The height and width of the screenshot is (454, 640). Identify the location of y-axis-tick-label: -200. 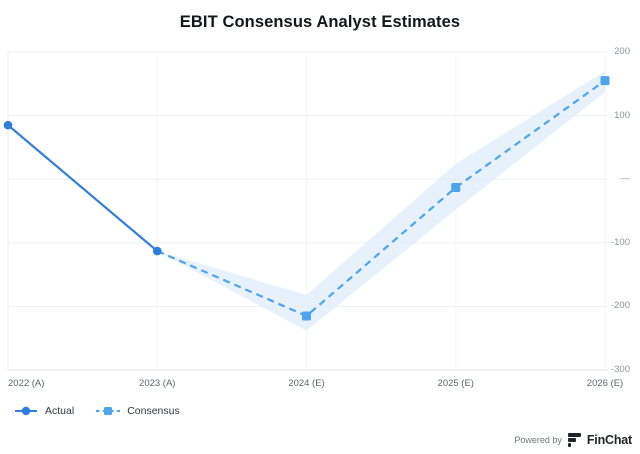
(620, 306).